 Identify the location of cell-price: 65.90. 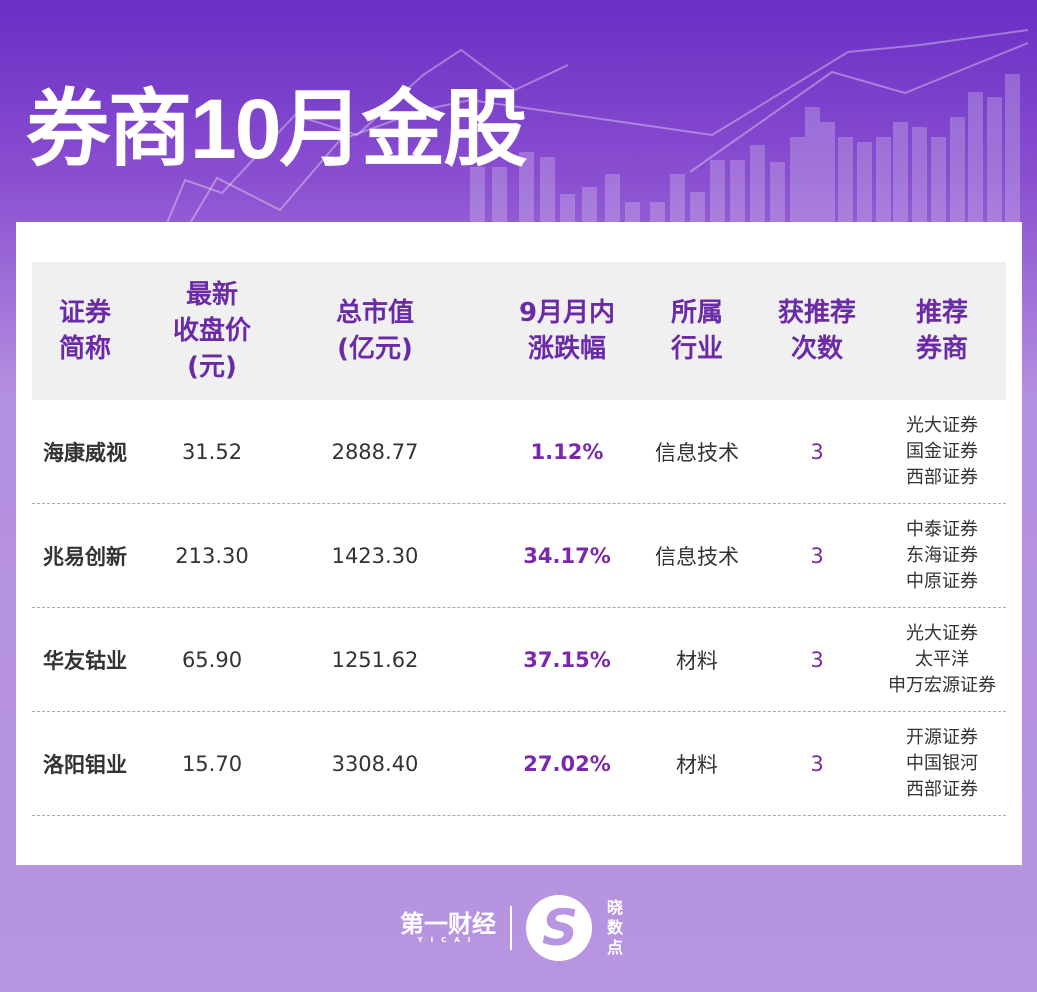
(212, 660).